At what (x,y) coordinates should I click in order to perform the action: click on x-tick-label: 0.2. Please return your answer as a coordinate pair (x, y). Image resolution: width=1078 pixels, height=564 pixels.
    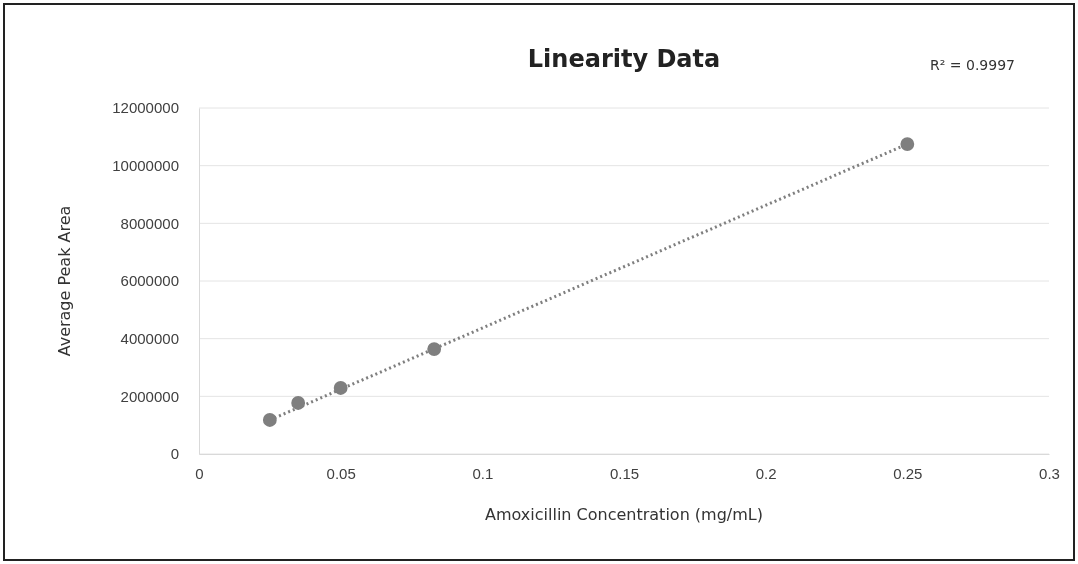
    Looking at the image, I should click on (766, 473).